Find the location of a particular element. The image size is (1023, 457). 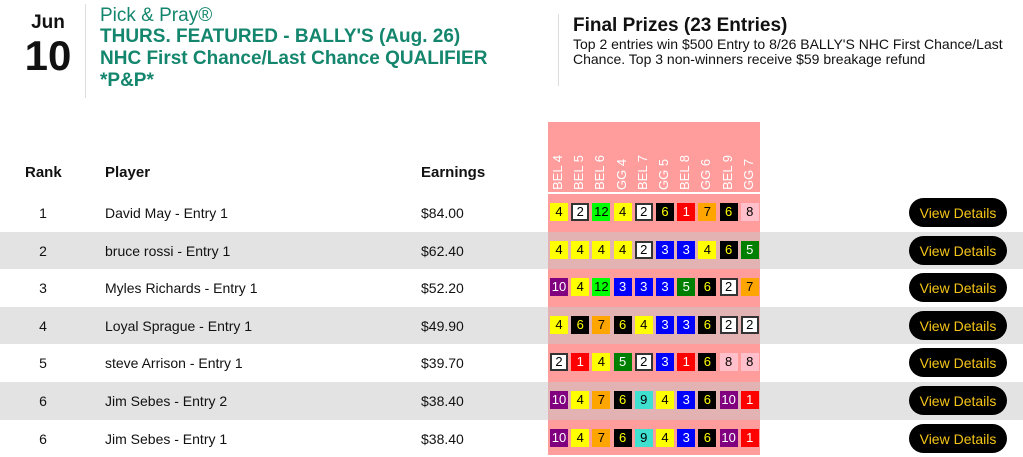

race-label: GG 6 is located at coordinates (706, 174).